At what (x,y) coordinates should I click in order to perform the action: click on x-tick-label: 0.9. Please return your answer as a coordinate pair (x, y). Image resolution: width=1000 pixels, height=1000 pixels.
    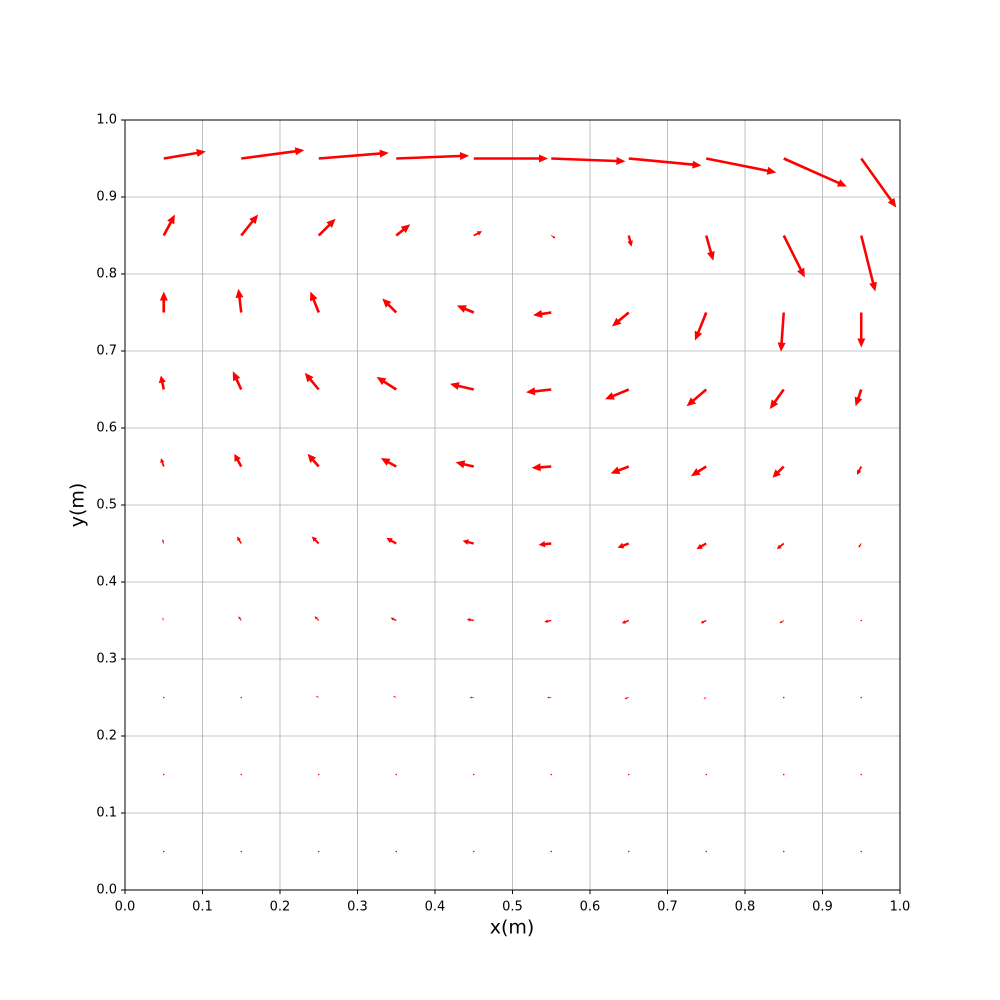
    Looking at the image, I should click on (822, 907).